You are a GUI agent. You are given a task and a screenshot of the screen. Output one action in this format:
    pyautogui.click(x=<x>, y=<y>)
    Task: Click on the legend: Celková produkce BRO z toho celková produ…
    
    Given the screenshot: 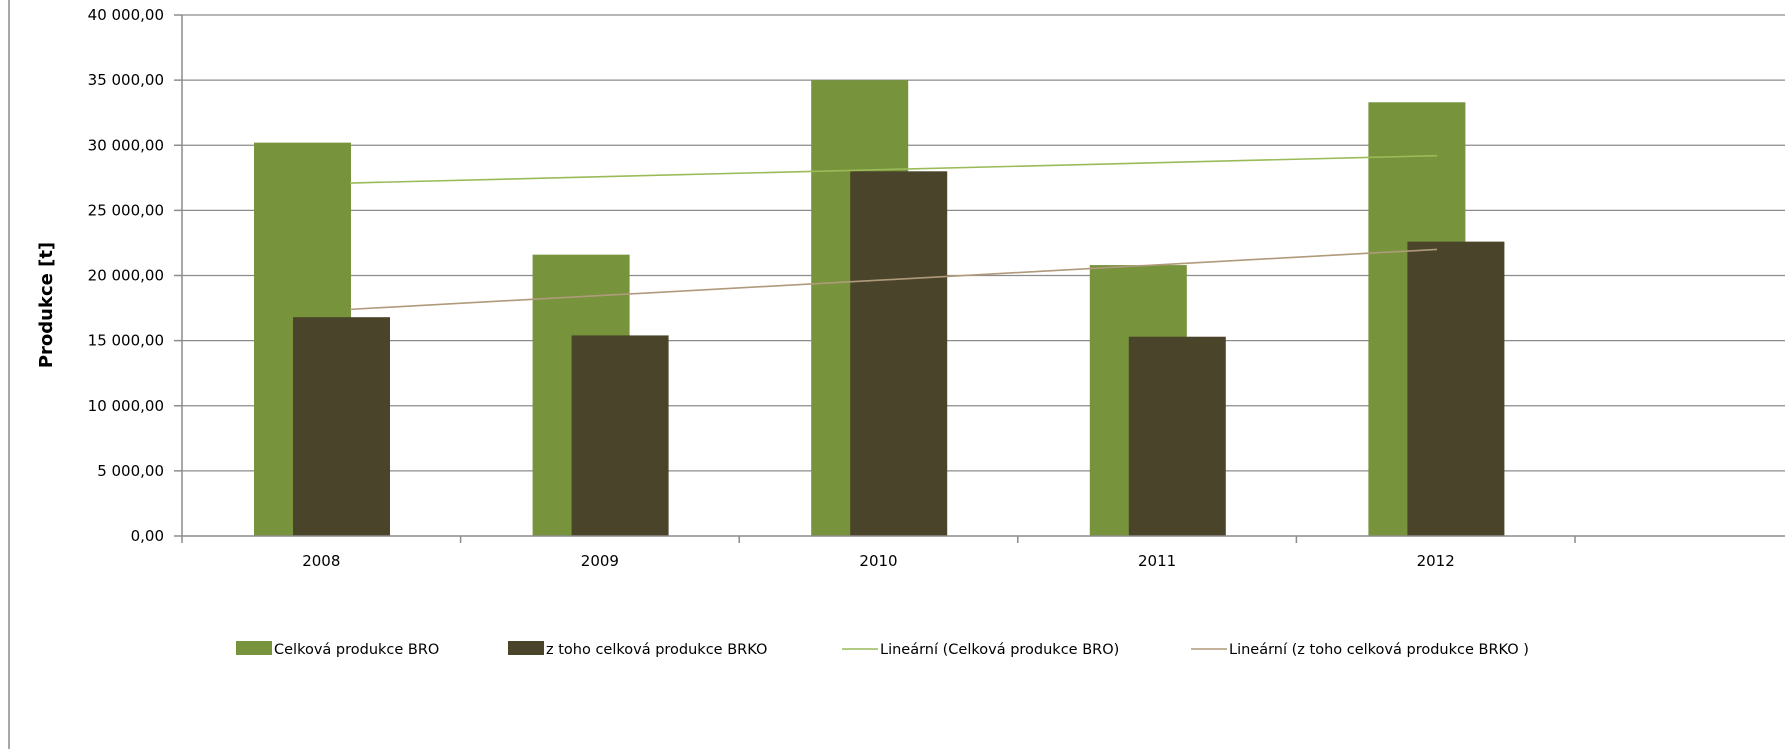 What is the action you would take?
    pyautogui.click(x=882, y=649)
    